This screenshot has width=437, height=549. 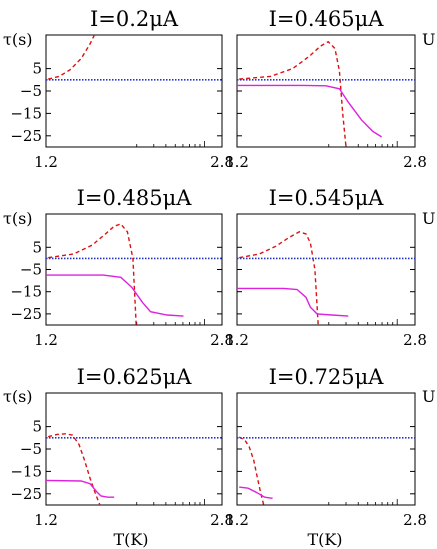 I want to click on right-axis-label-row3: U, so click(x=428, y=396).